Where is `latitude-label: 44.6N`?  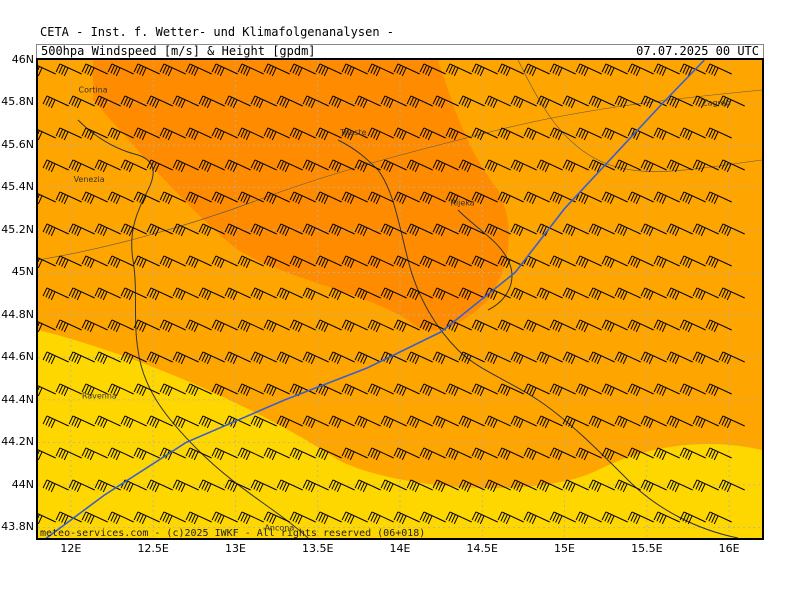 latitude-label: 44.6N is located at coordinates (17, 357).